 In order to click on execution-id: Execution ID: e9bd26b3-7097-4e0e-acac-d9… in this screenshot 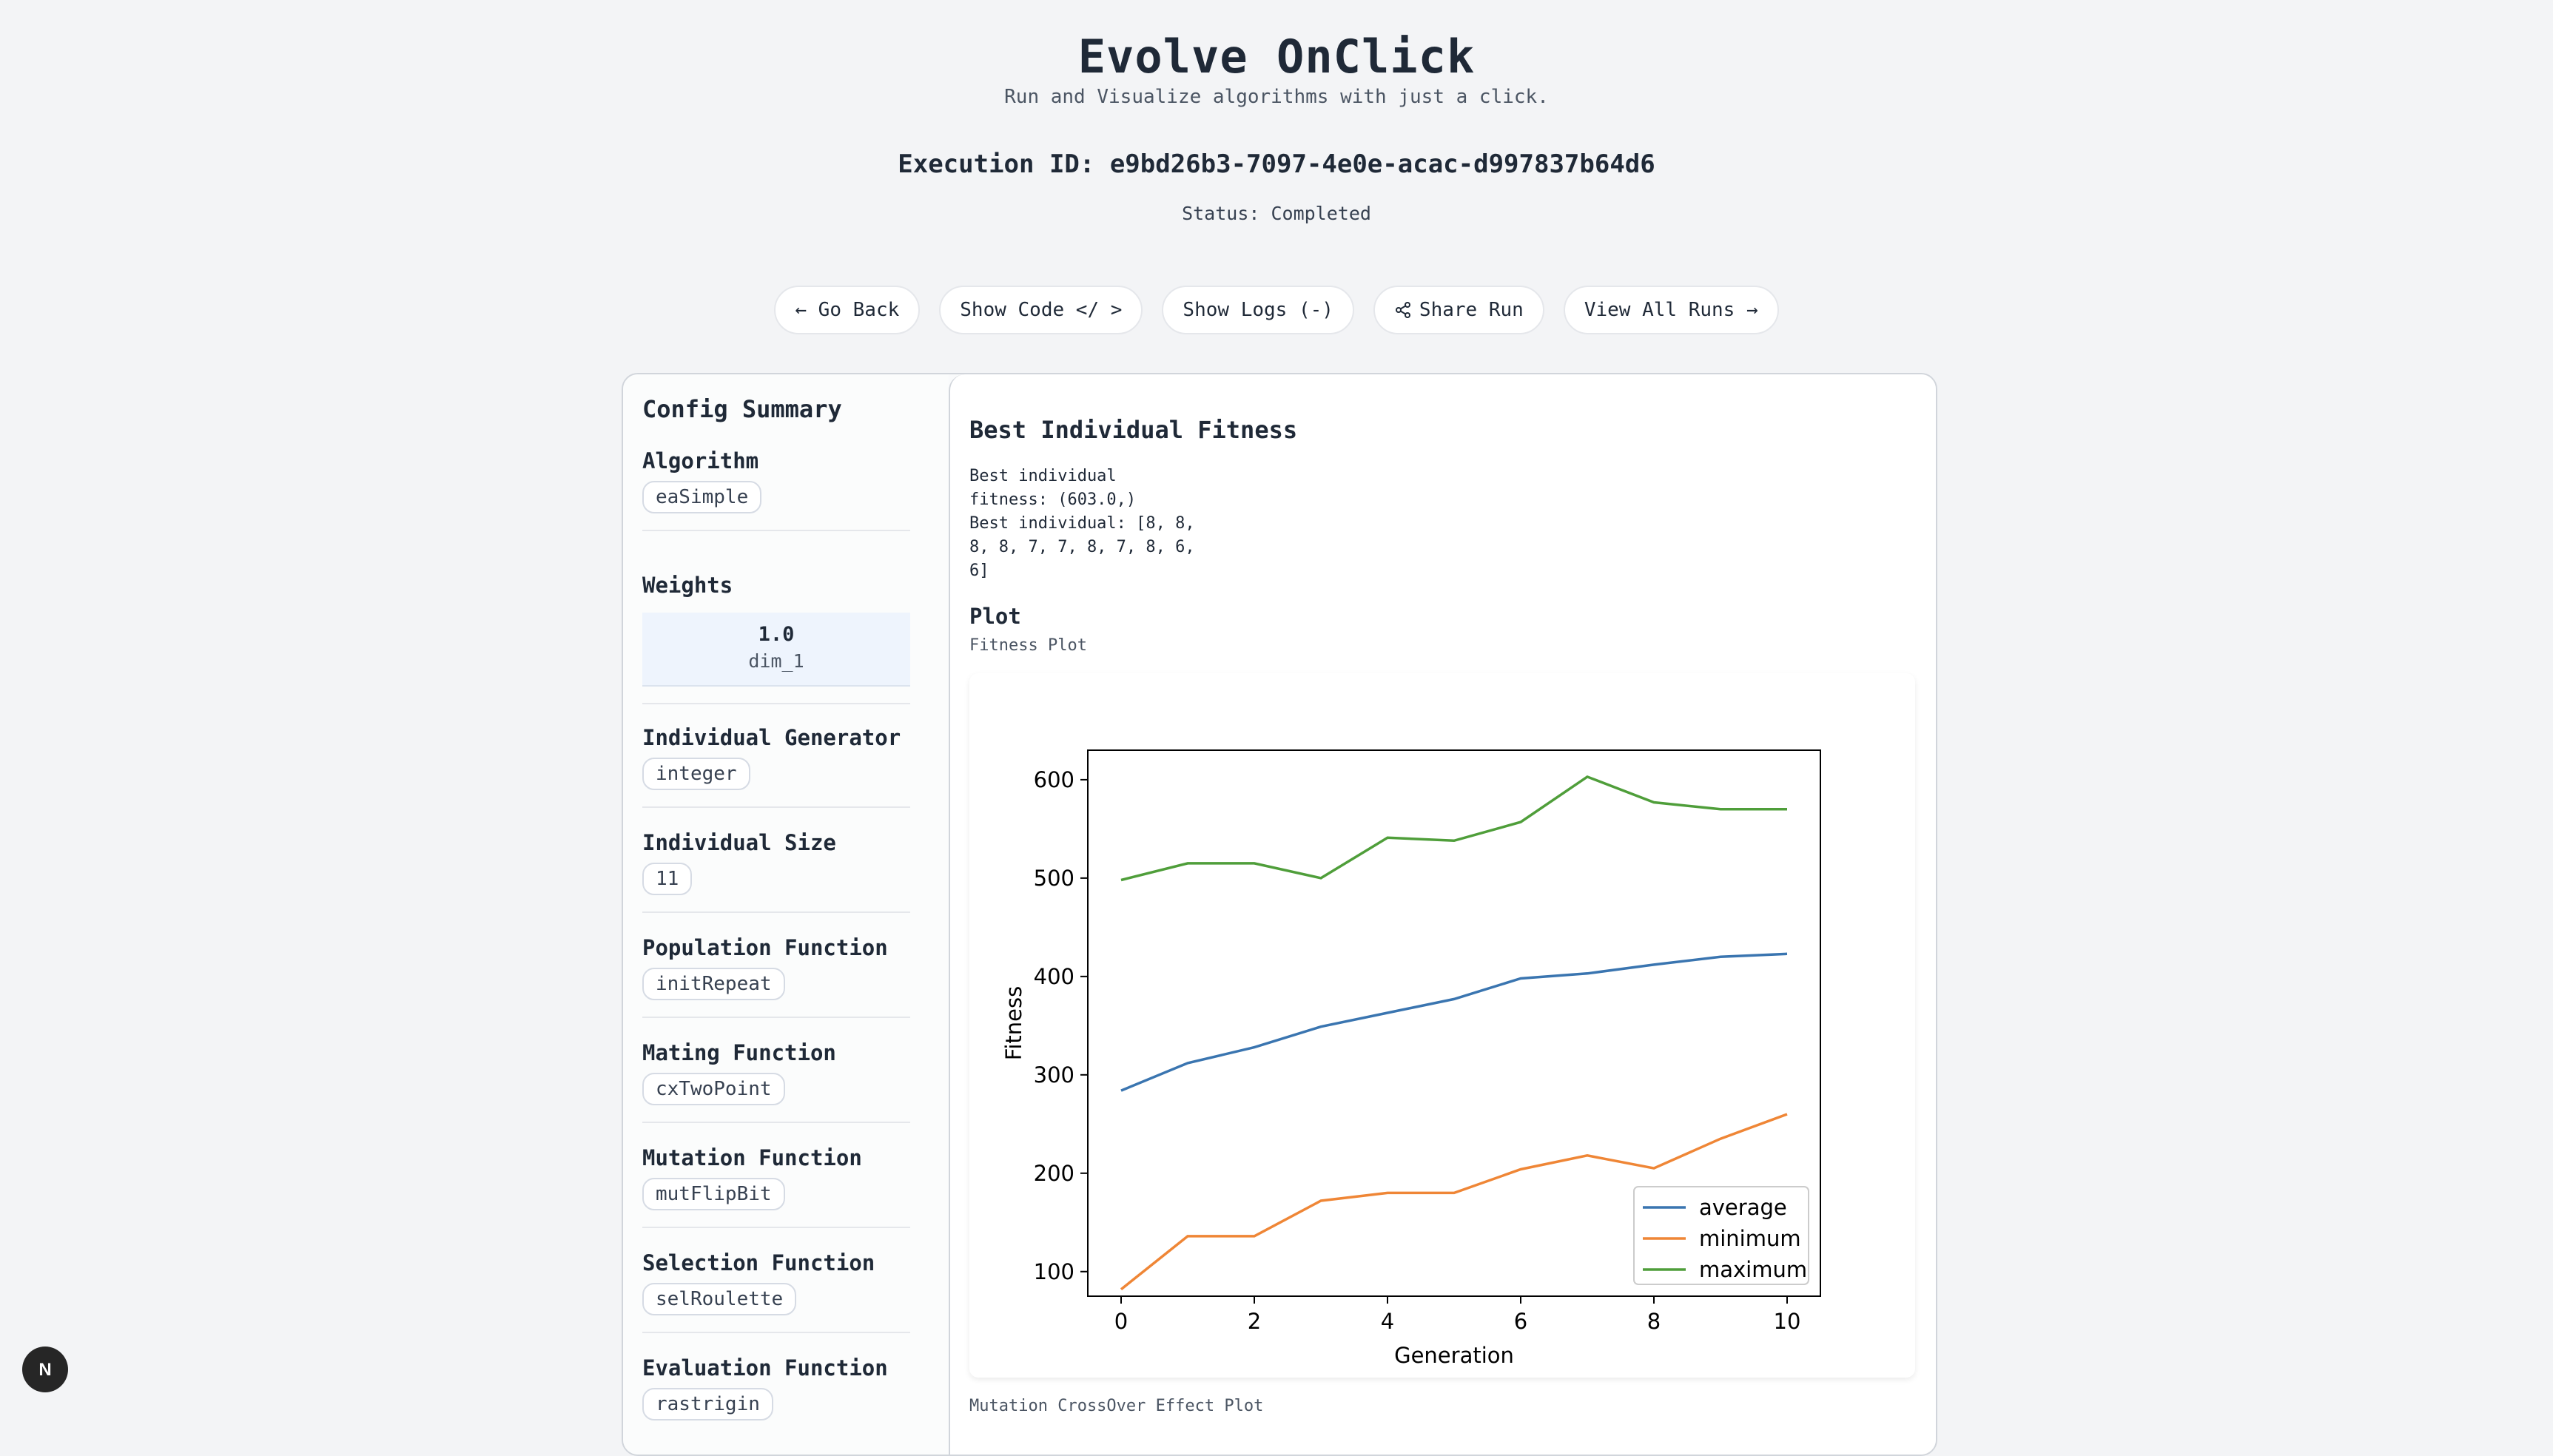, I will do `click(1276, 164)`.